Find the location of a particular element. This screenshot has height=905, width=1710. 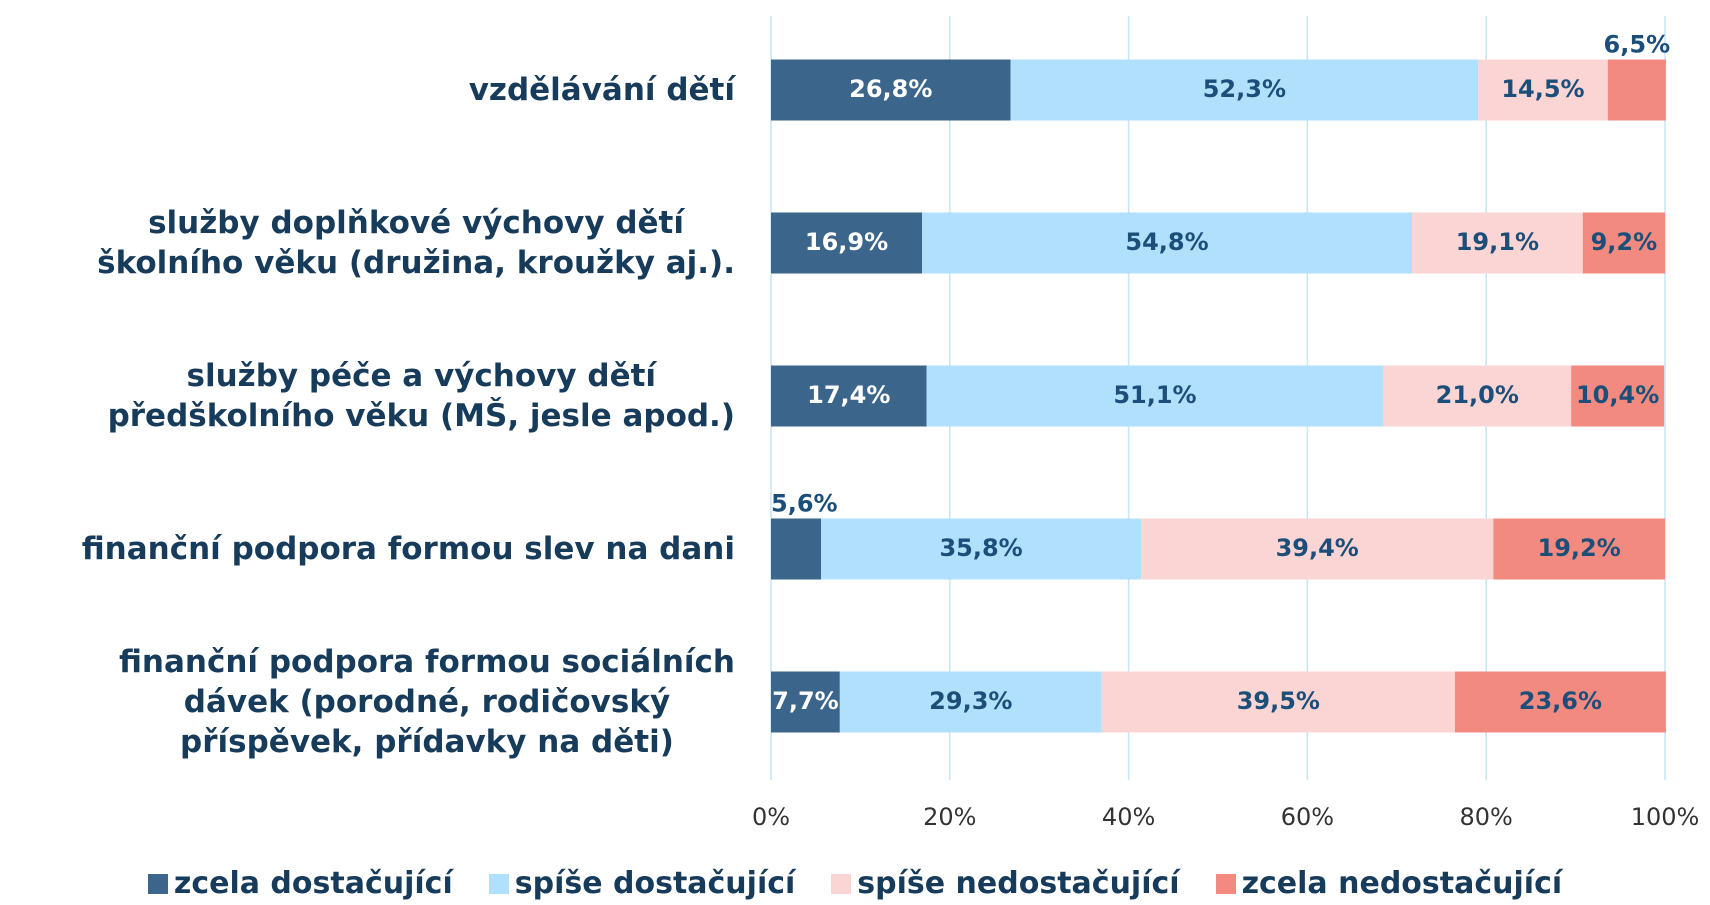

x-tick-label: 40% is located at coordinates (1128, 817).